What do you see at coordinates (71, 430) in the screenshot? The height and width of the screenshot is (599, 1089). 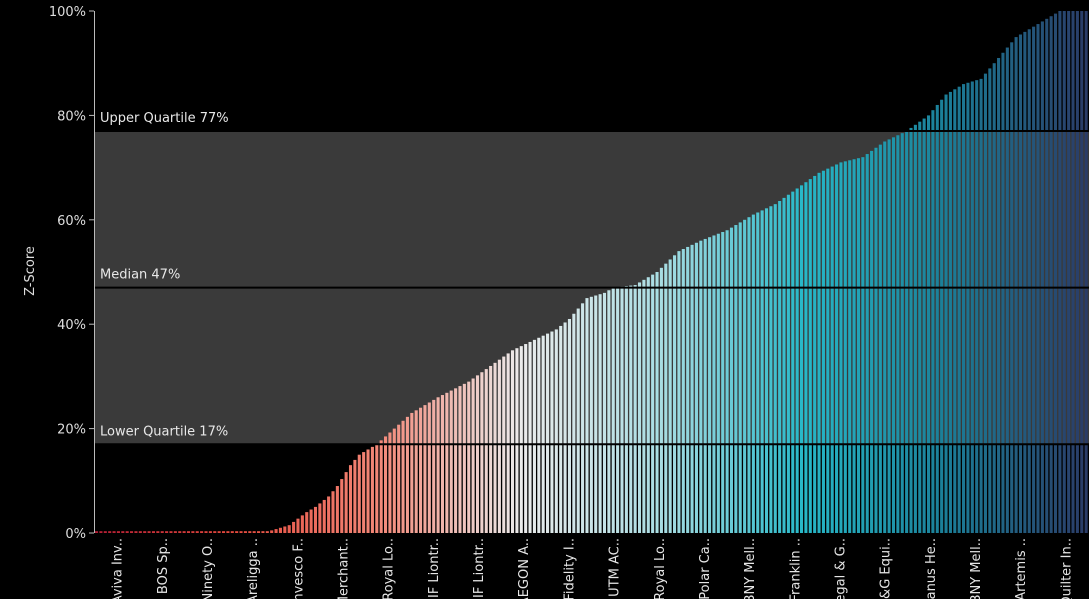 I see `y-tick-label: 20%` at bounding box center [71, 430].